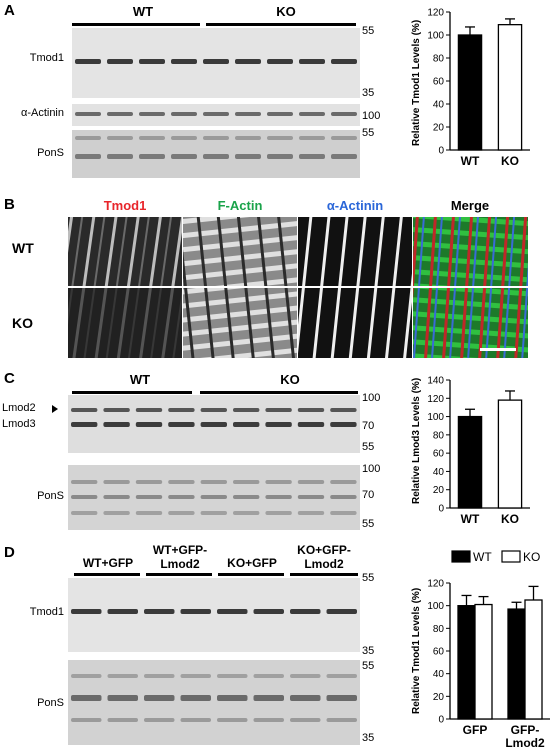 The height and width of the screenshot is (753, 555). I want to click on group-bar-c-ko, so click(279, 392).